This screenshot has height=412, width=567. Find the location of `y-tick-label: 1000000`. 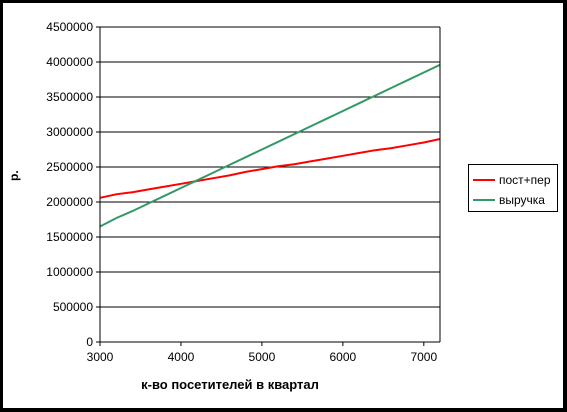

y-tick-label: 1000000 is located at coordinates (69, 272).